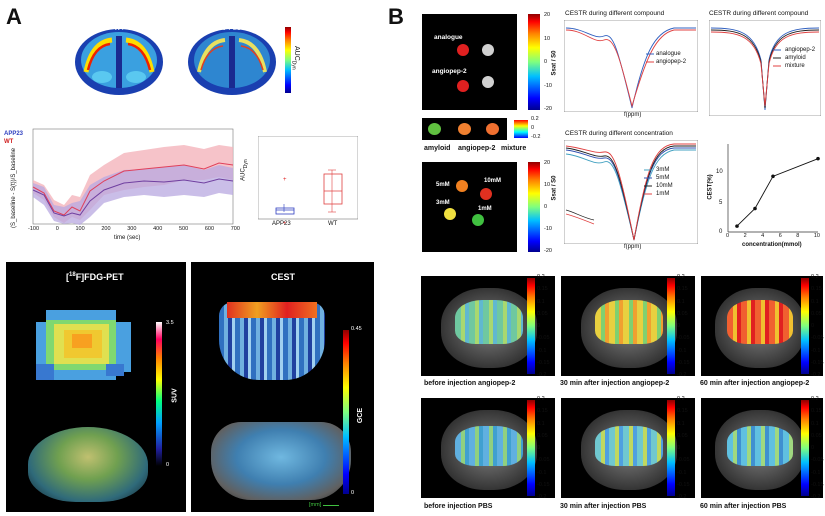  What do you see at coordinates (288, 60) in the screenshot?
I see `auc-colorbar` at bounding box center [288, 60].